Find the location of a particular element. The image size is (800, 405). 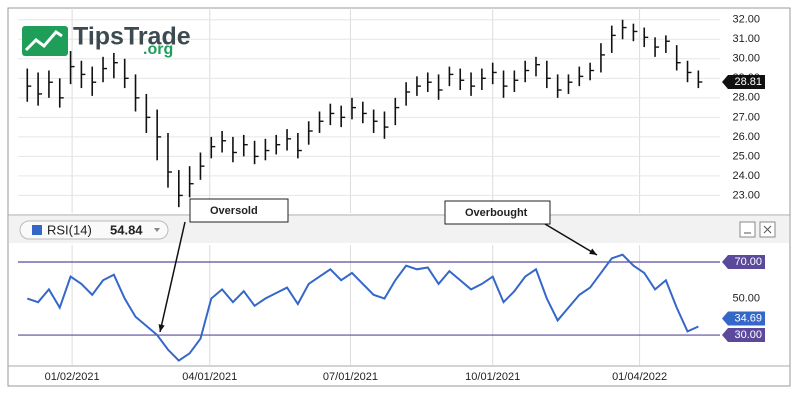

last-price-tag is located at coordinates (743, 82).